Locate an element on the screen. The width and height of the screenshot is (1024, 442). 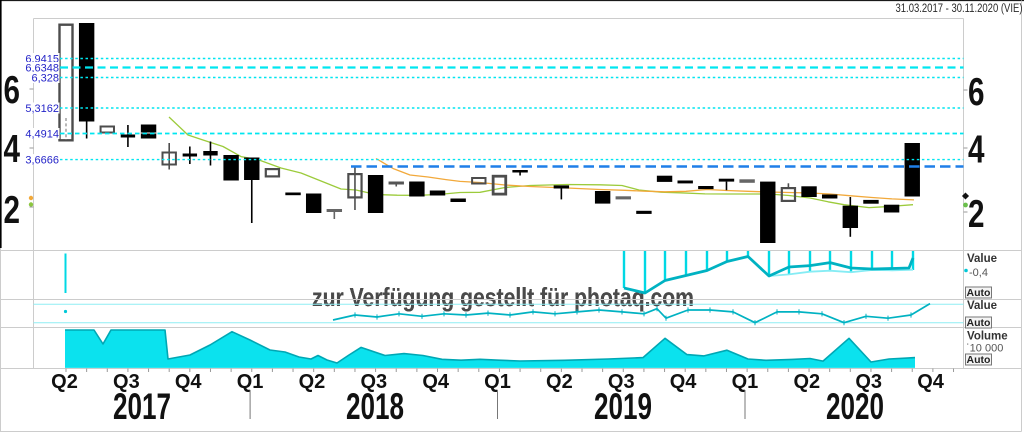
svg-text: -0,4 is located at coordinates (978, 273).